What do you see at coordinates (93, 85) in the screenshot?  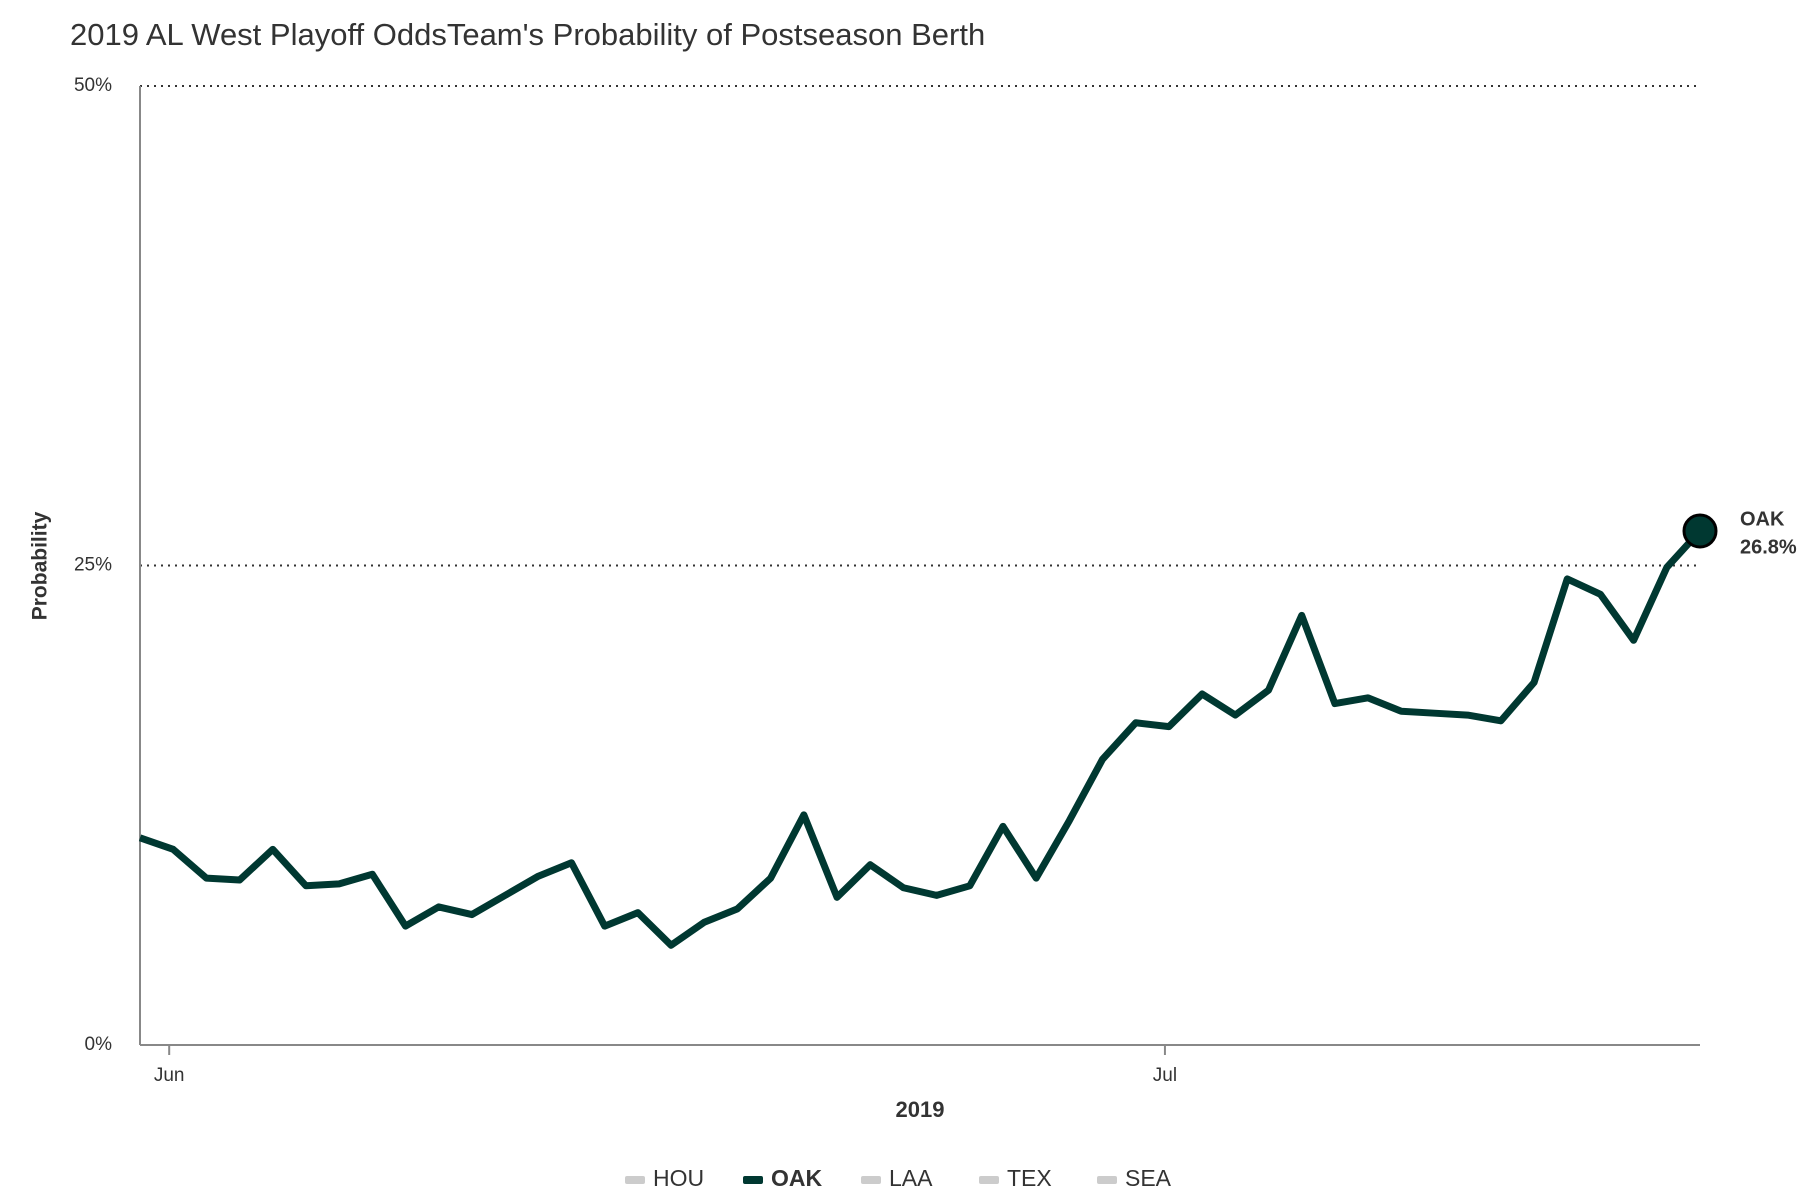 I see `y-tick-label: 50%` at bounding box center [93, 85].